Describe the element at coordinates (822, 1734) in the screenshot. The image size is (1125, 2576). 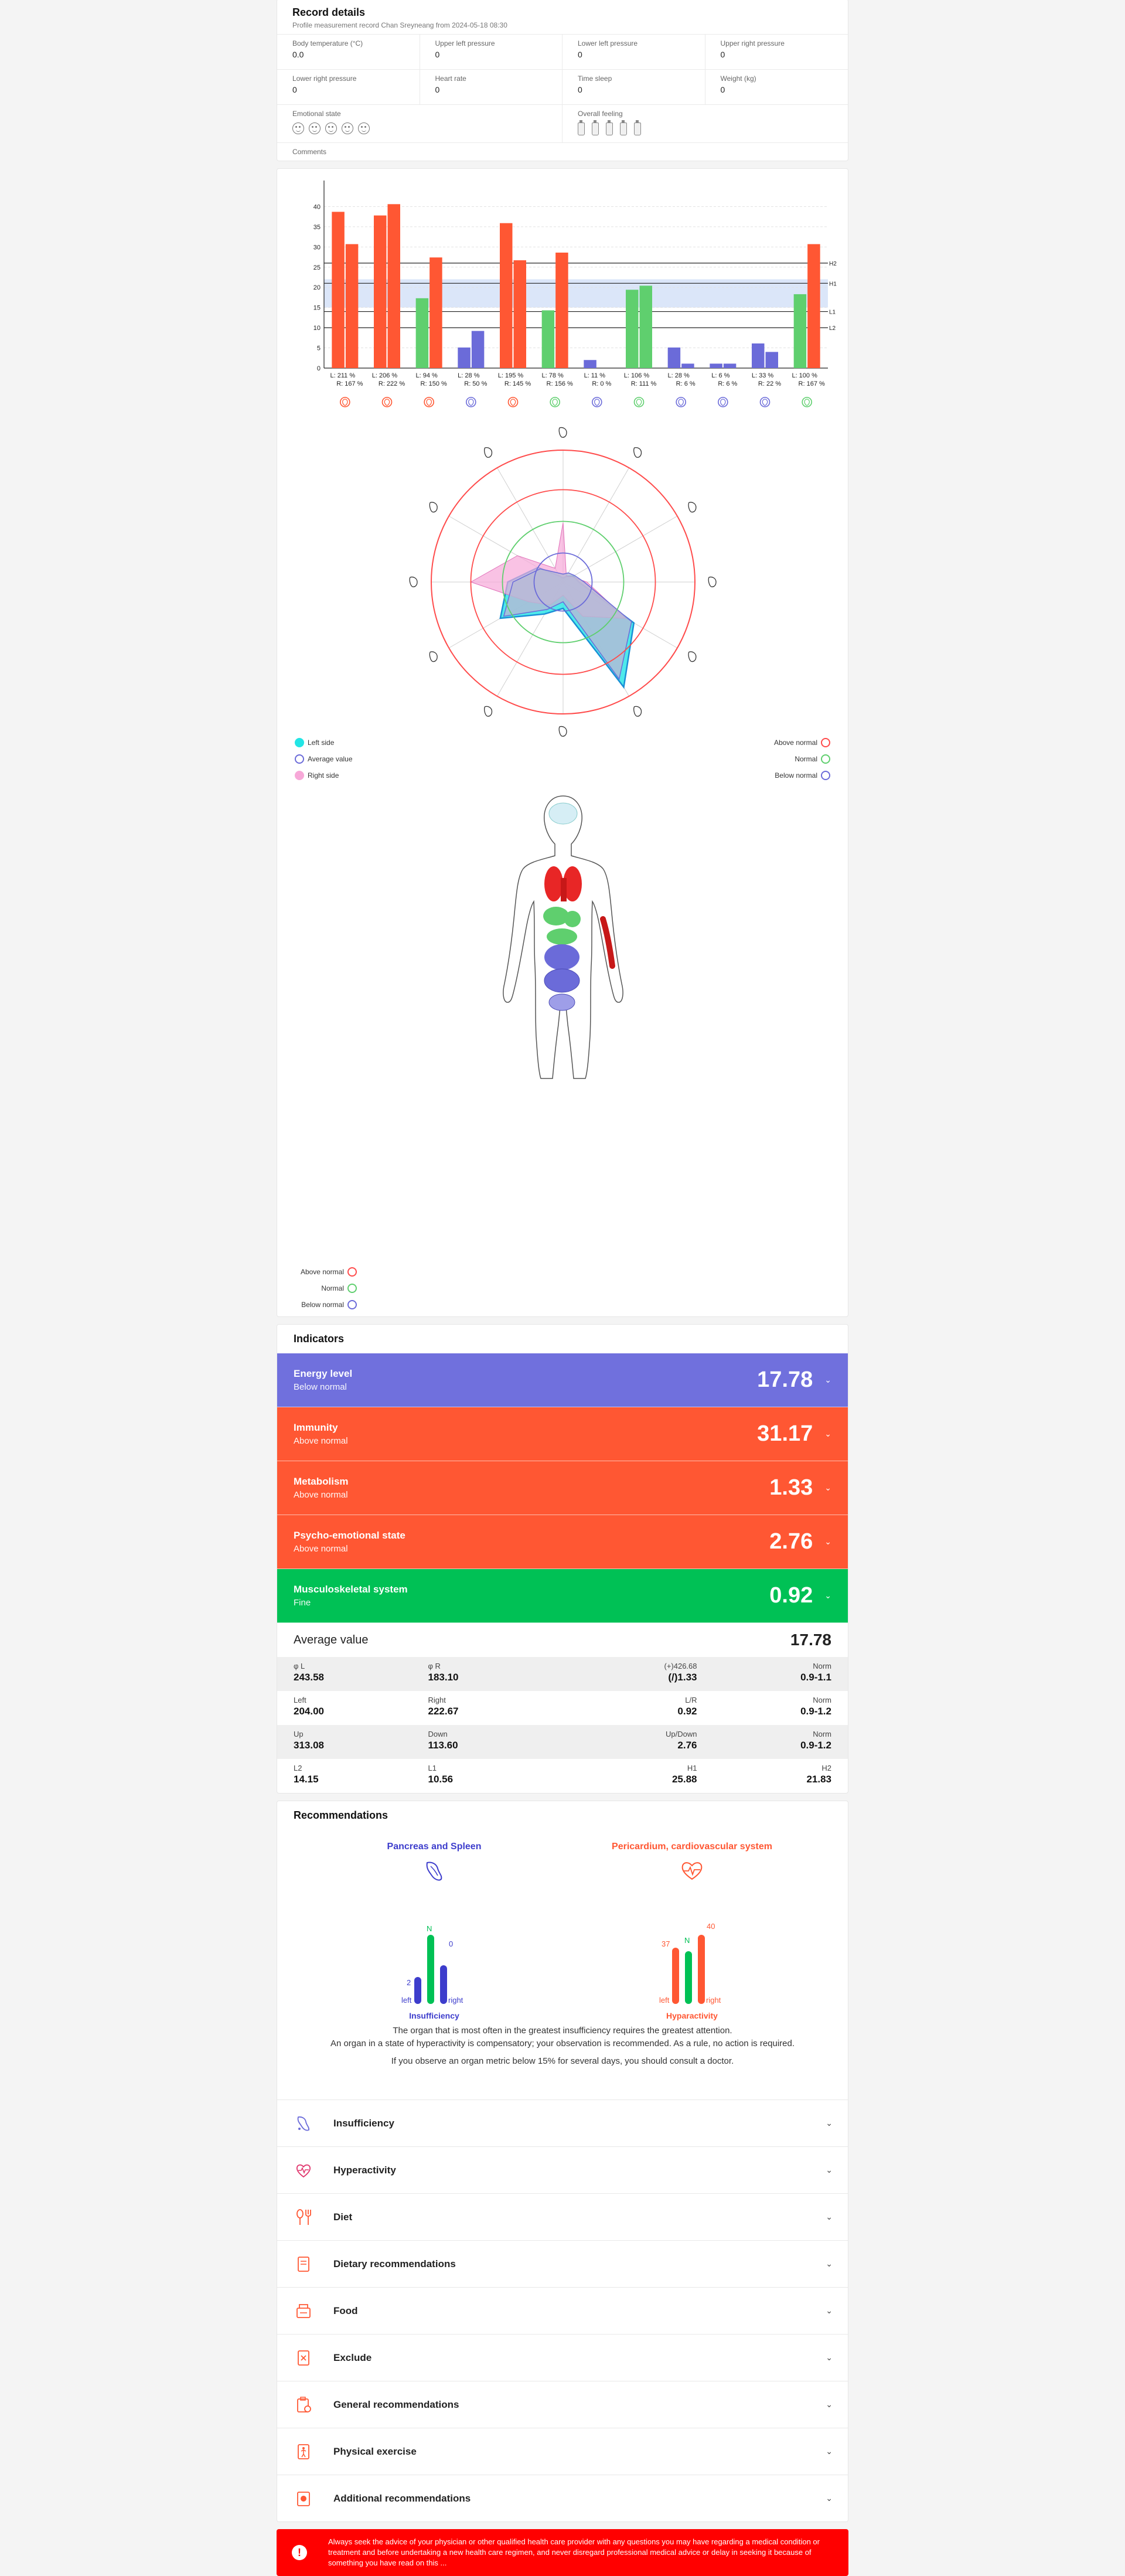
I see `stat-key: Norm` at that location.